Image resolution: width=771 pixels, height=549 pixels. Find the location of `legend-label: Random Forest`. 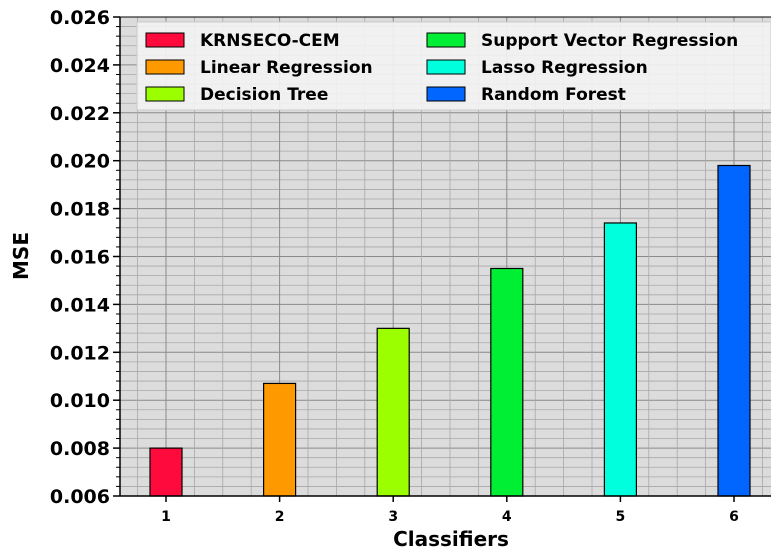

legend-label: Random Forest is located at coordinates (553, 95).